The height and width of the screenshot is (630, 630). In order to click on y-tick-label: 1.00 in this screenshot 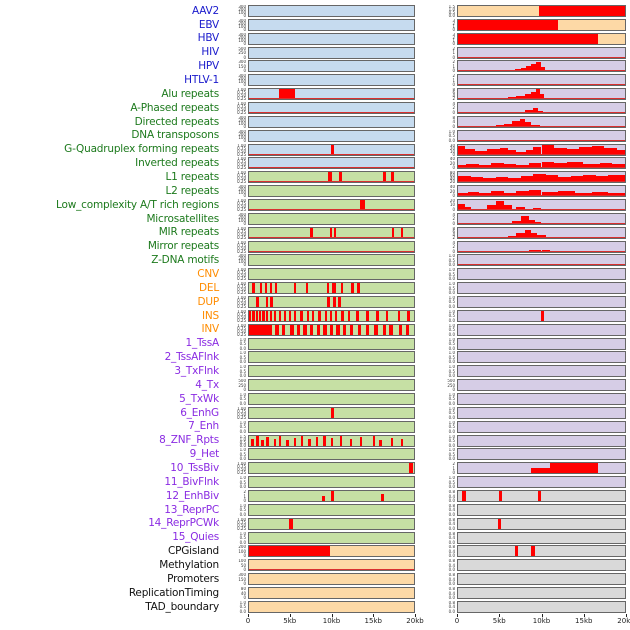, I will do `click(241, 311)`.